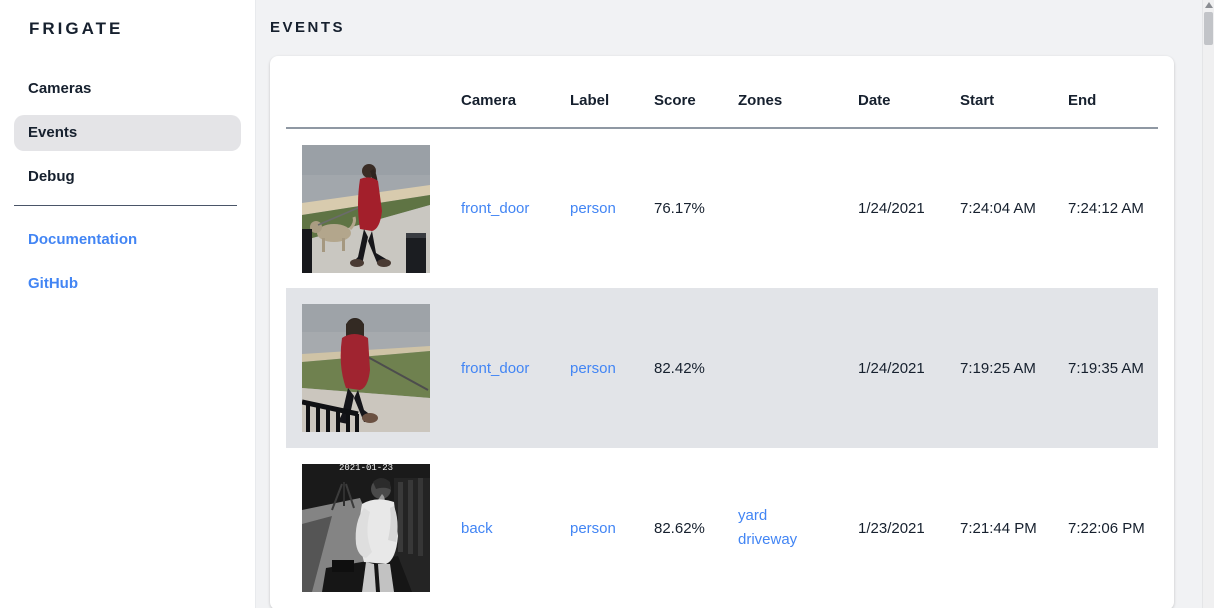 The image size is (1214, 608). What do you see at coordinates (753, 515) in the screenshot?
I see `zone-link: yard` at bounding box center [753, 515].